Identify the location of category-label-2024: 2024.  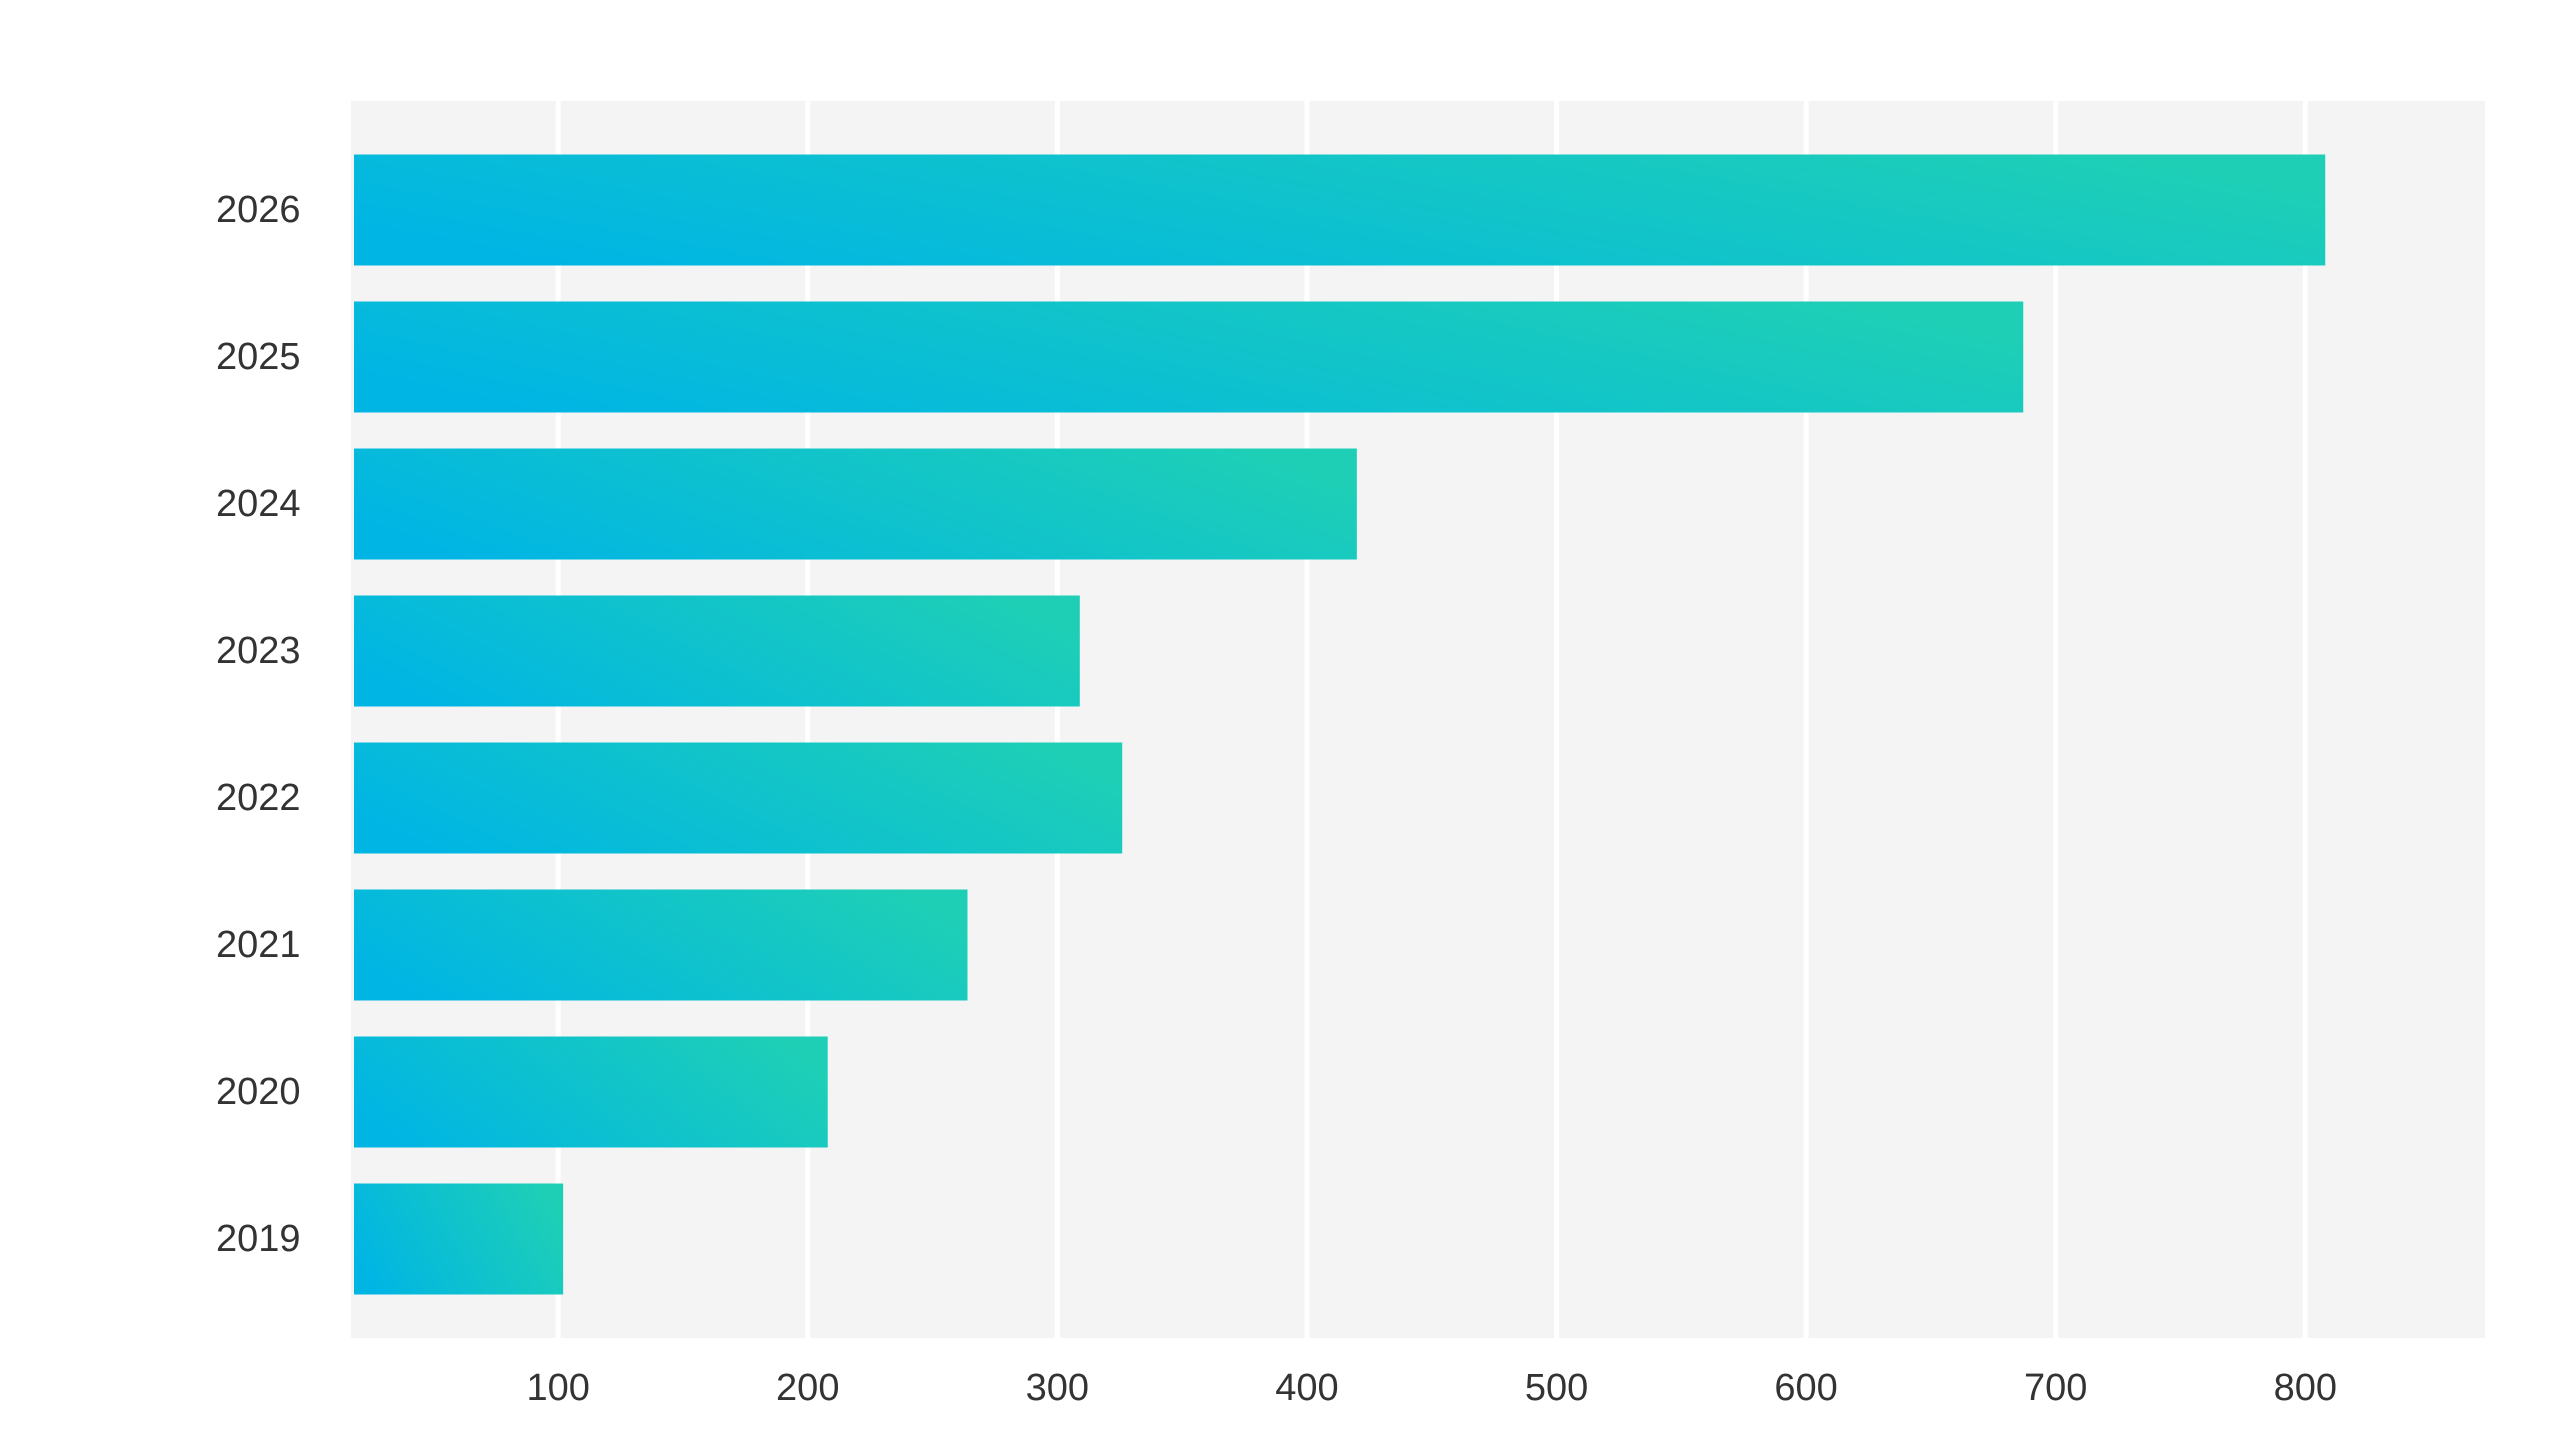
(258, 504).